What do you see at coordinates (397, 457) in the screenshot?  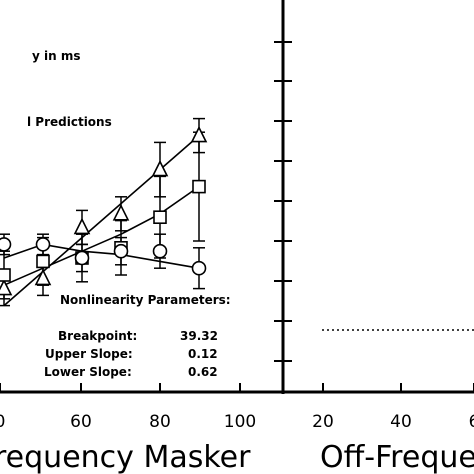 I see `right-x-axis-title: Off-Freque` at bounding box center [397, 457].